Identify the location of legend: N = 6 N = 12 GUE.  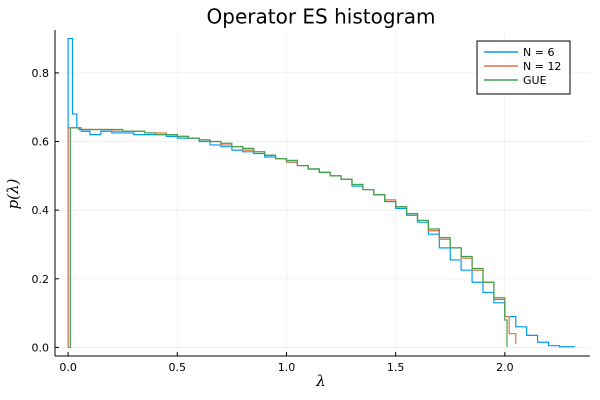
(523, 67).